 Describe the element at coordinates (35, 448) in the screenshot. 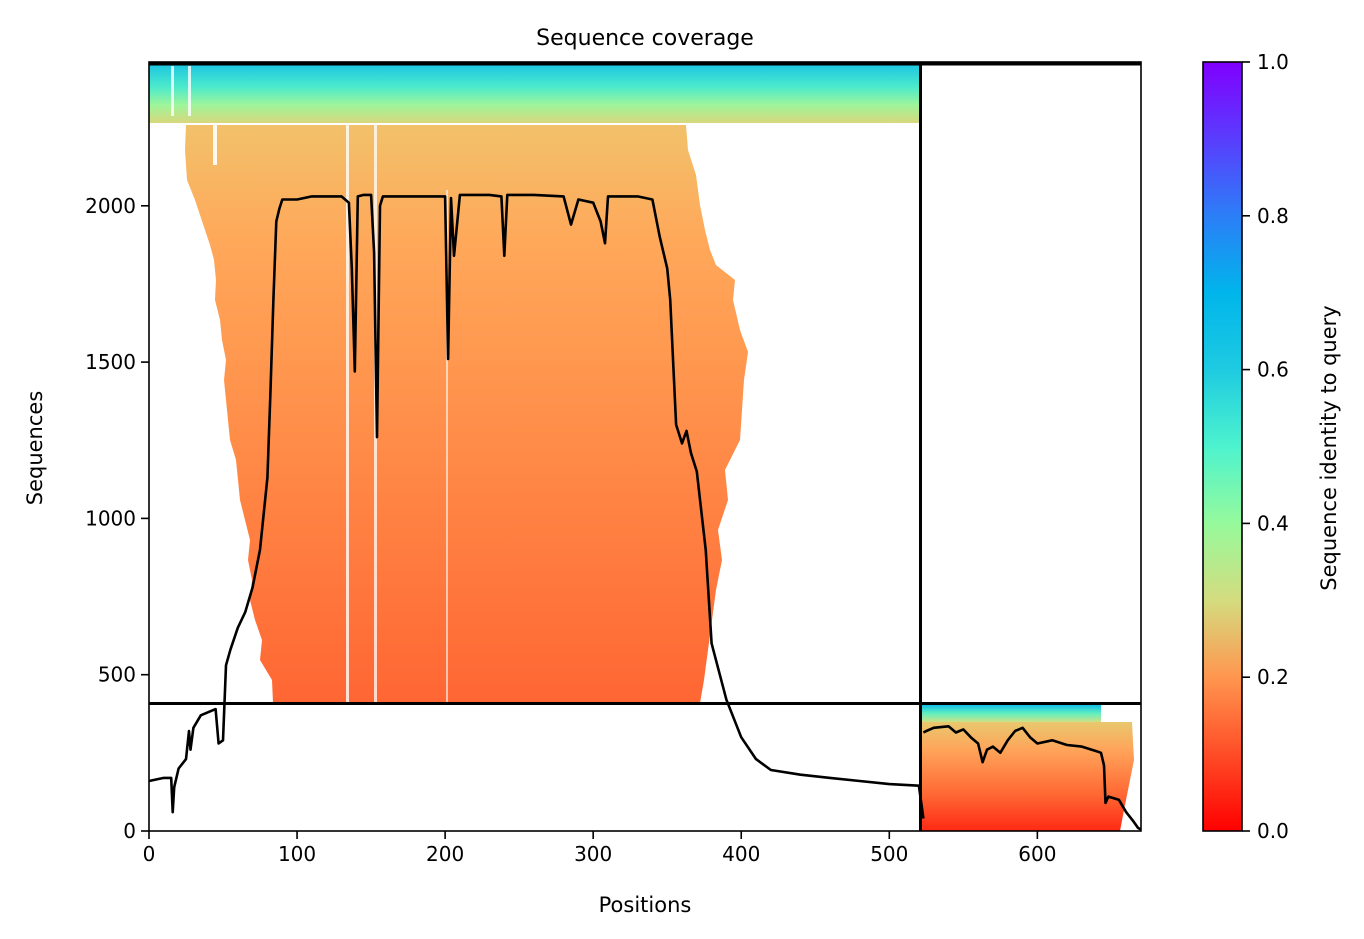

I see `y-axis-label: Sequences` at that location.